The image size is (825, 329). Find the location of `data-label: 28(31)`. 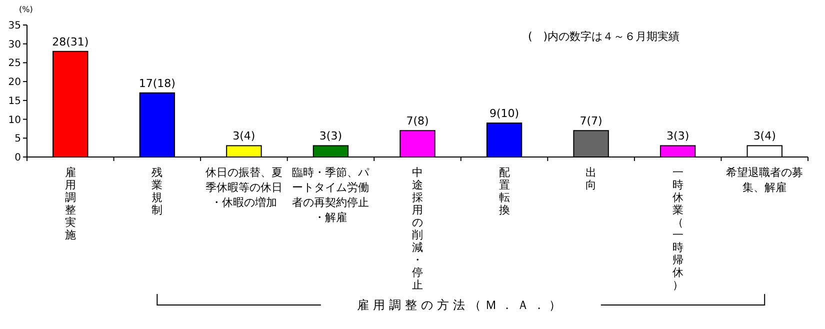

data-label: 28(31) is located at coordinates (70, 41).